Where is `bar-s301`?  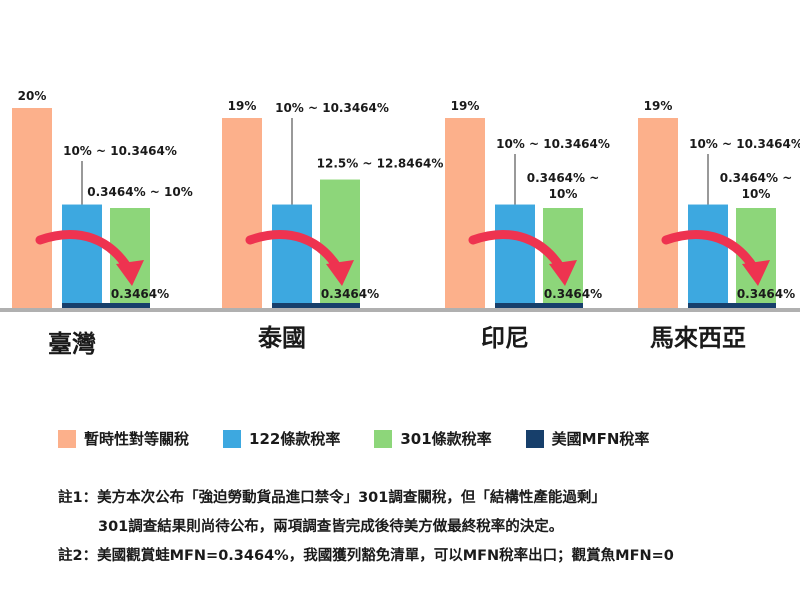
bar-s301 is located at coordinates (340, 243).